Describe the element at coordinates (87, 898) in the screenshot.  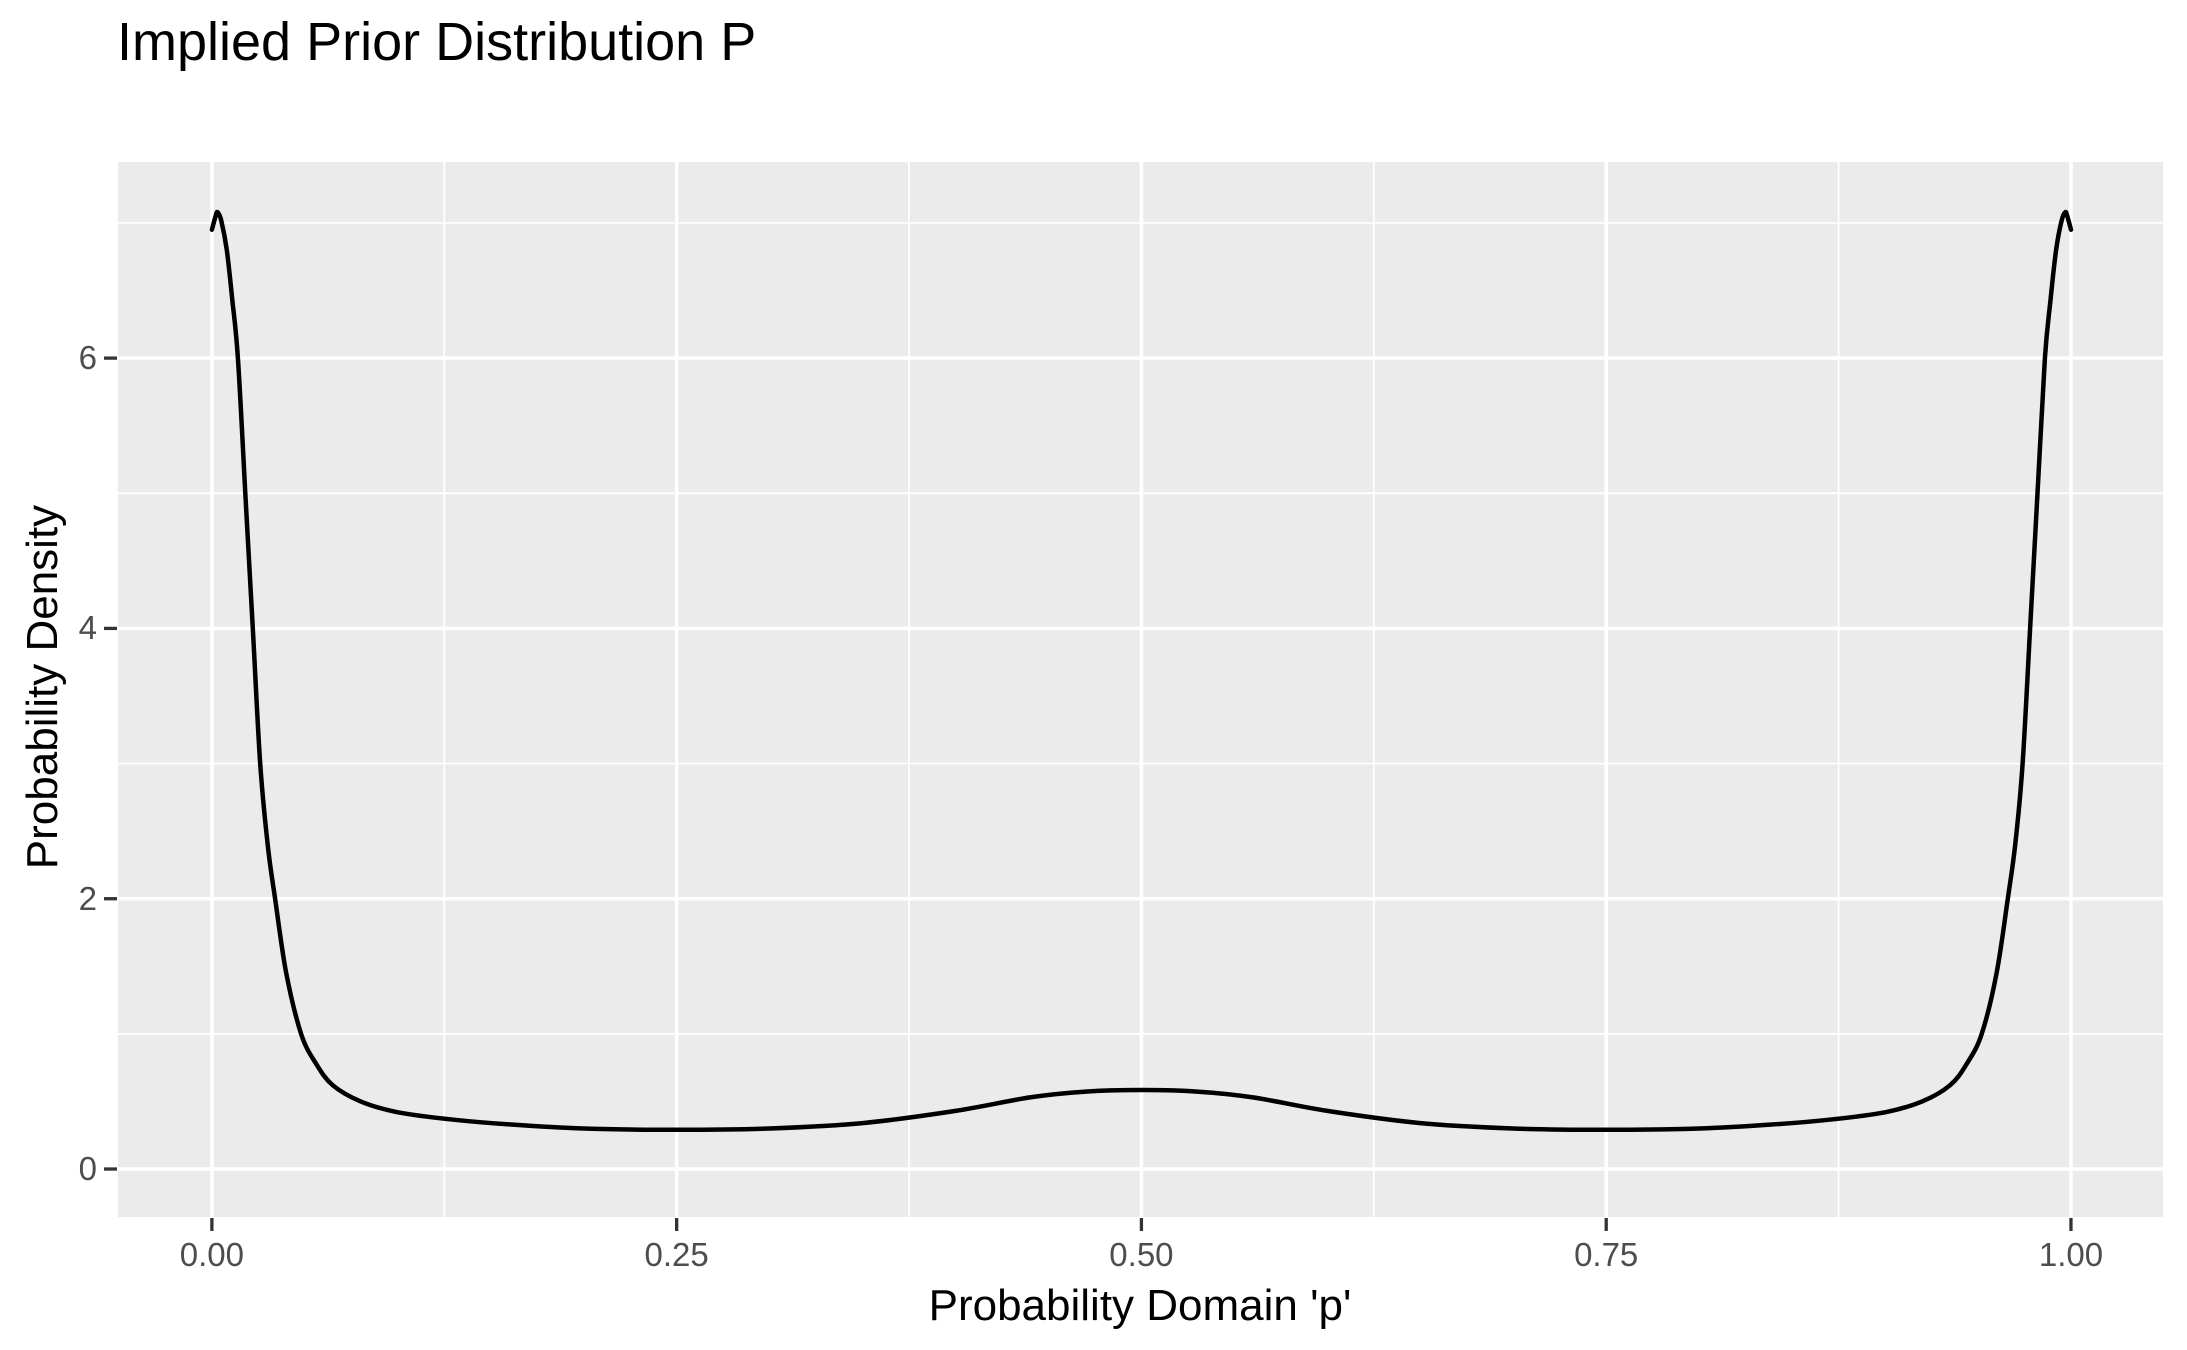
I see `y-axis-tick-label: 2` at that location.